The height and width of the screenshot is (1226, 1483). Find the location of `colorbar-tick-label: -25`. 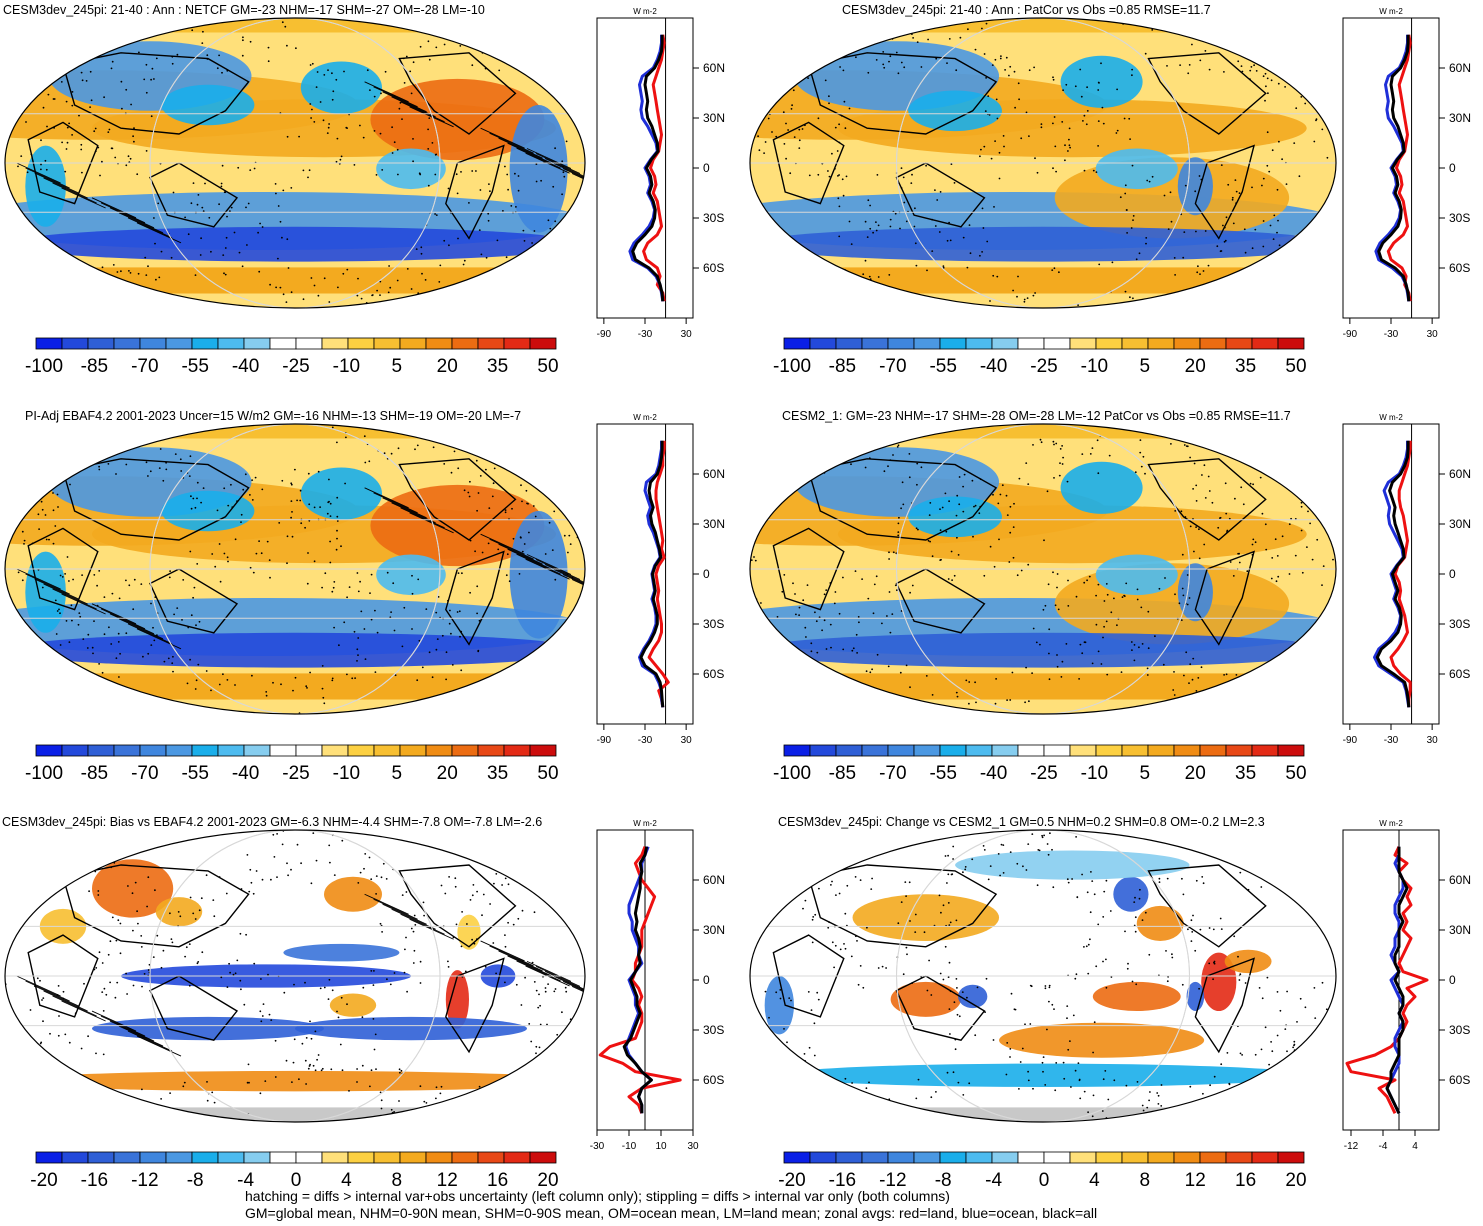

colorbar-tick-label: -25 is located at coordinates (295, 366).